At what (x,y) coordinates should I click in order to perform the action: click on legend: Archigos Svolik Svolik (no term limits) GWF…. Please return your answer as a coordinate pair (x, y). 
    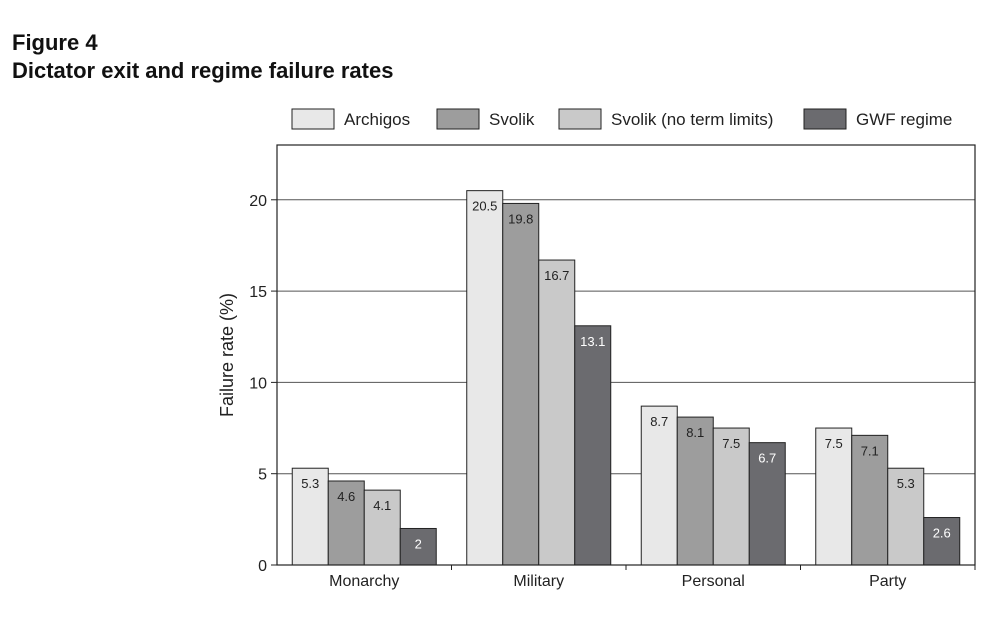
    Looking at the image, I should click on (621, 119).